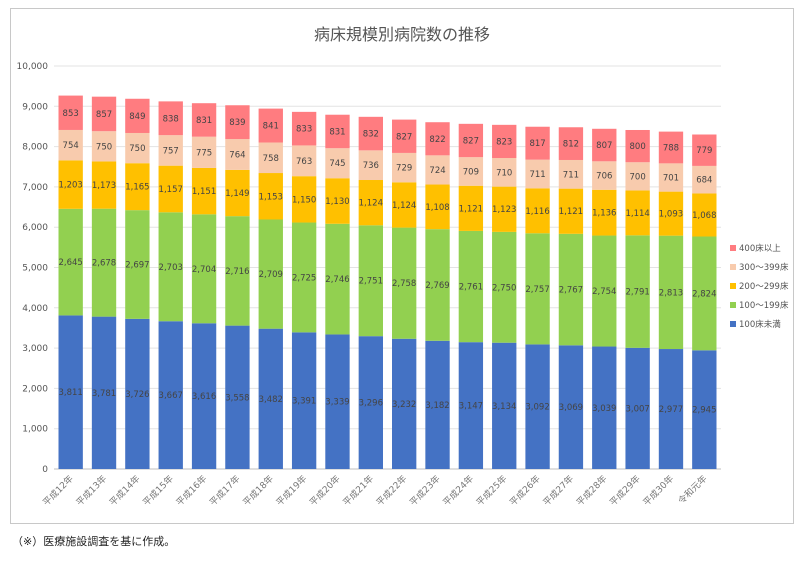 The height and width of the screenshot is (564, 802). Describe the element at coordinates (537, 212) in the screenshot. I see `data-label: 1,116` at that location.